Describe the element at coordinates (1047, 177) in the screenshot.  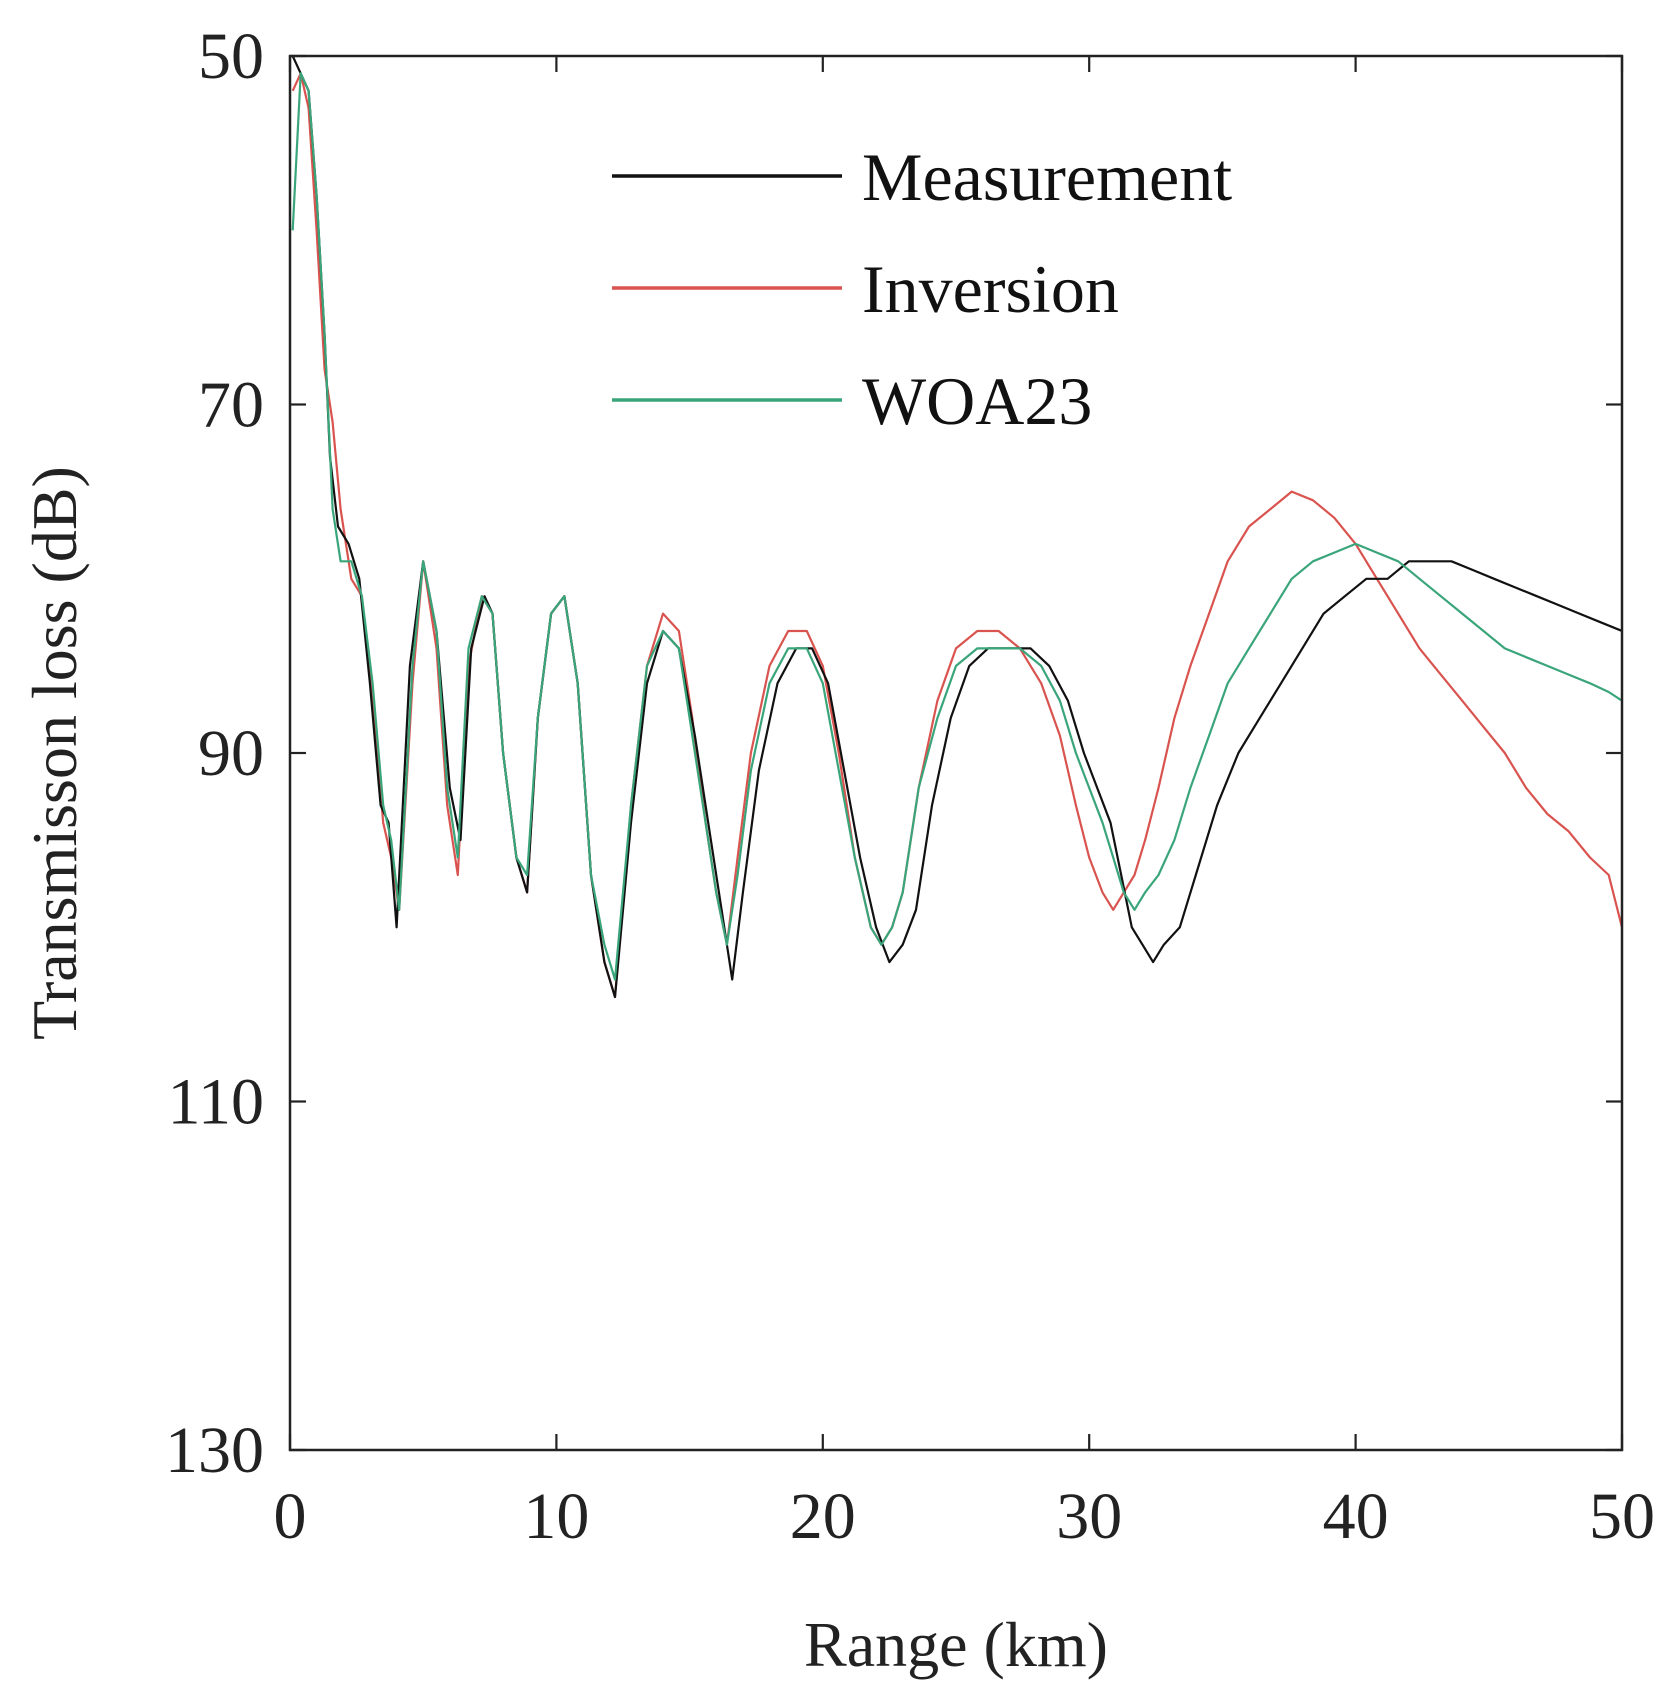
I see `legend-label-measurement: Measurement` at that location.